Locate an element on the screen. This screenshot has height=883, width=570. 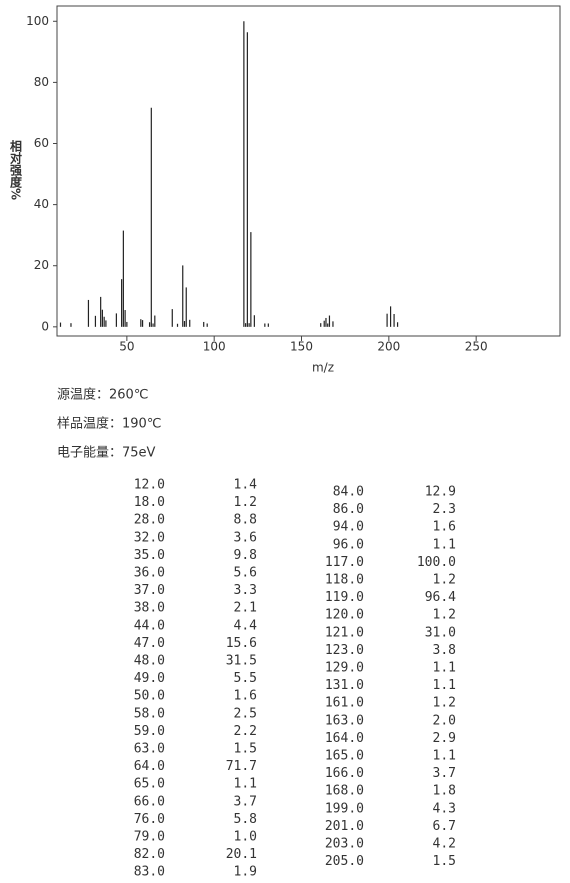
mass-cell: 123.0 is located at coordinates (344, 650).